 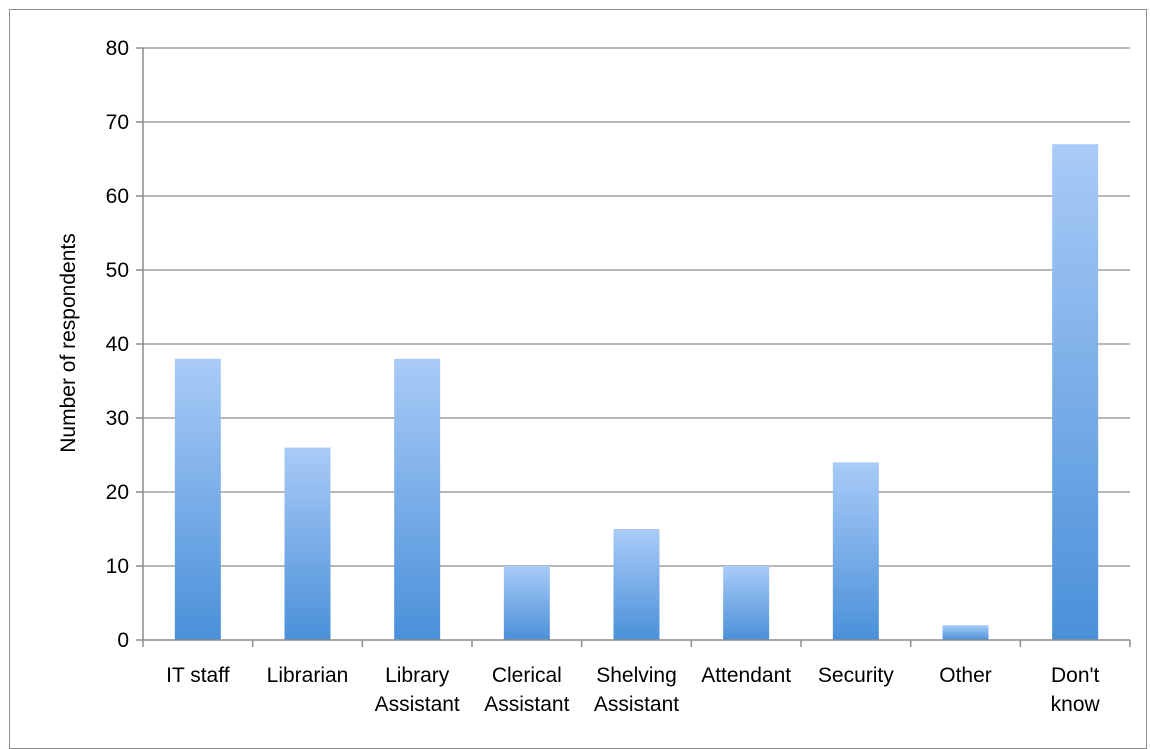 What do you see at coordinates (417, 675) in the screenshot?
I see `x-category-label: Library` at bounding box center [417, 675].